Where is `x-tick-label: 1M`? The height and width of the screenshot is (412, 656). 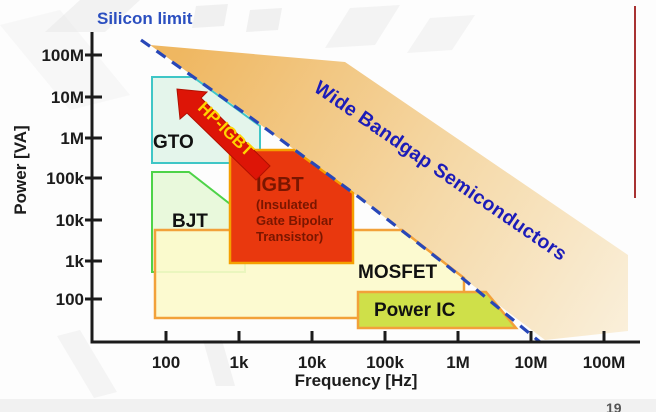 x-tick-label: 1M is located at coordinates (458, 362).